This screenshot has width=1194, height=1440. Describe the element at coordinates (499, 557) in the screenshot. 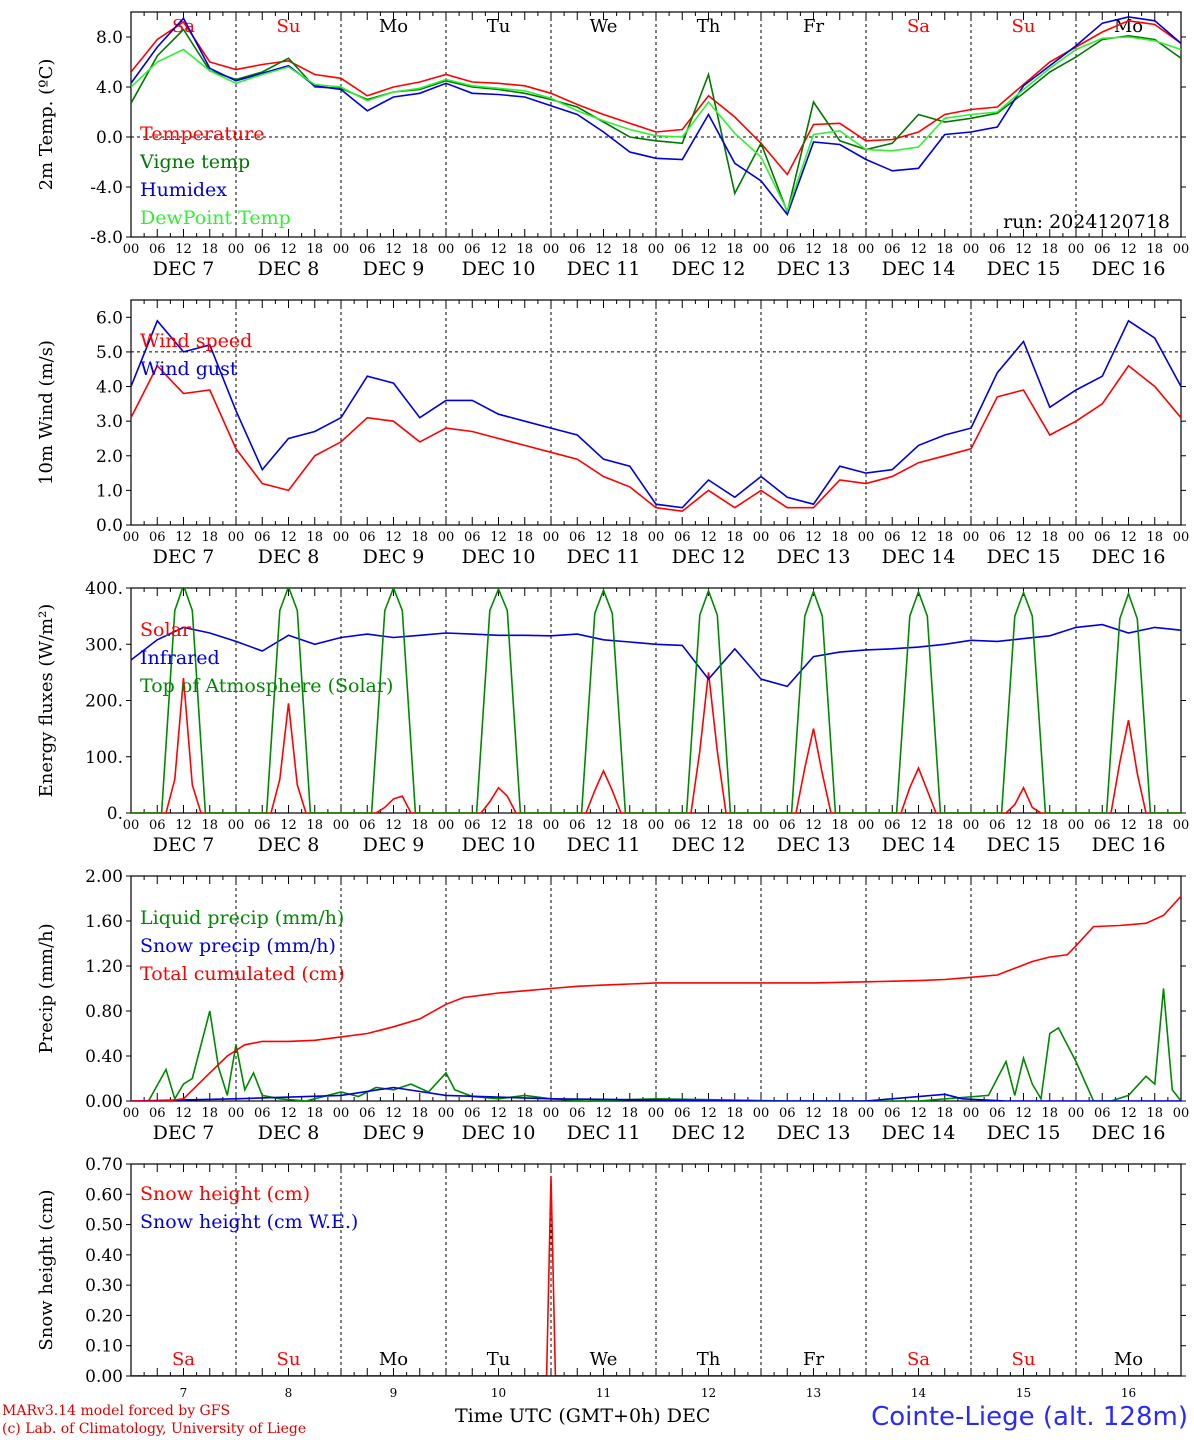

I see `date-label: DEC 10` at that location.